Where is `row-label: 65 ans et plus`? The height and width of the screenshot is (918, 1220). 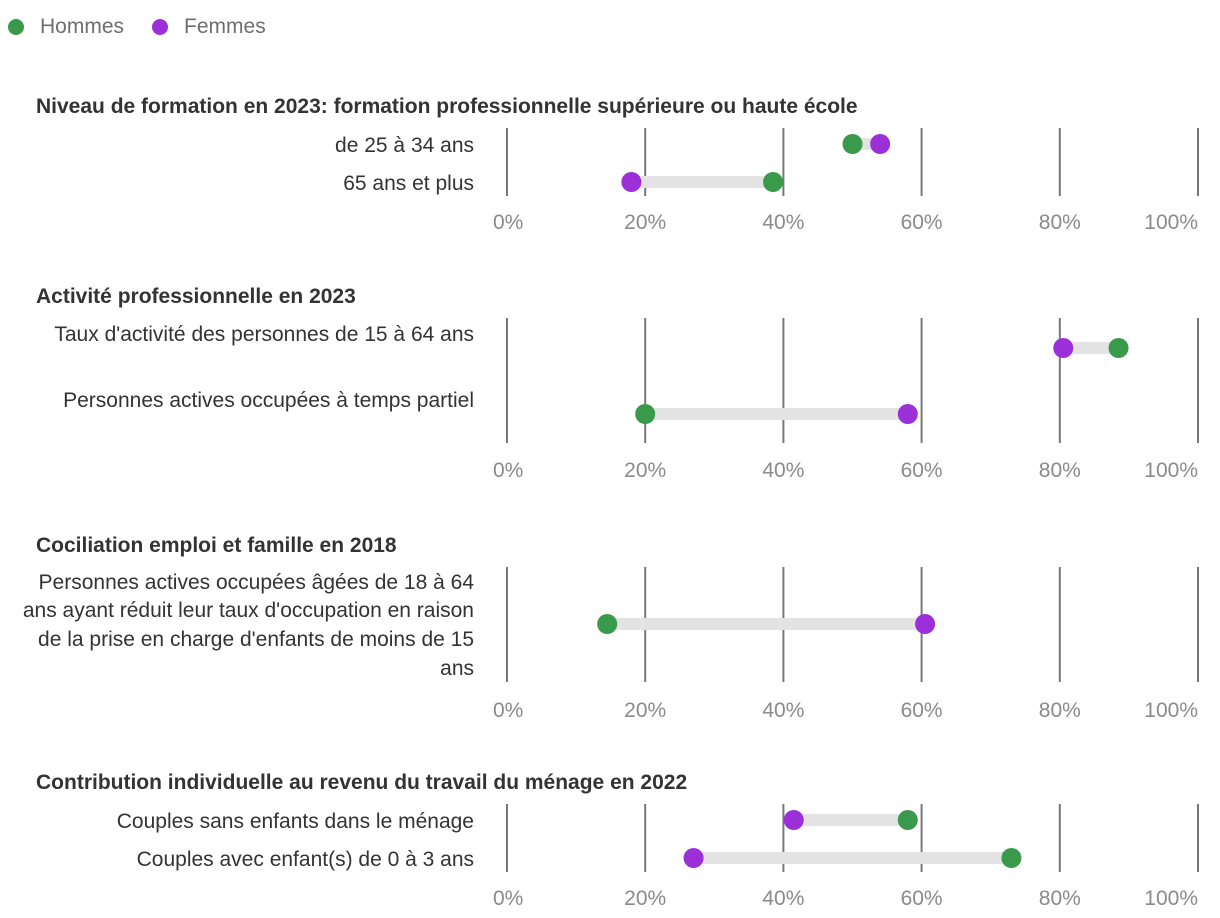 row-label: 65 ans et plus is located at coordinates (408, 183).